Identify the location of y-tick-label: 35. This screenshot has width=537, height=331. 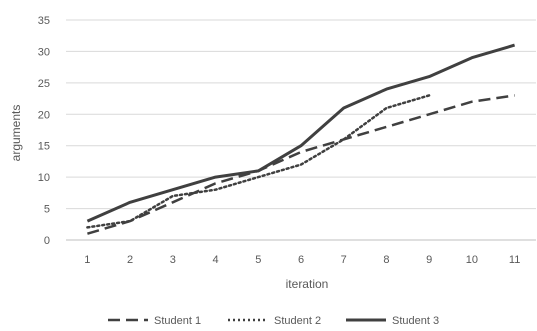
(44, 21).